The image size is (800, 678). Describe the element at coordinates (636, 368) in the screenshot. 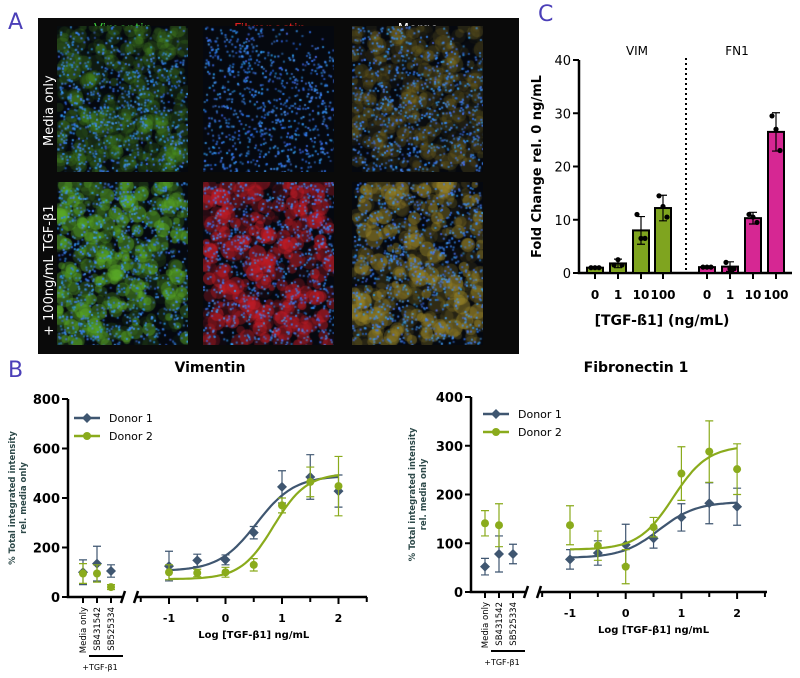

I see `chart-title: Fibronectin 1` at that location.